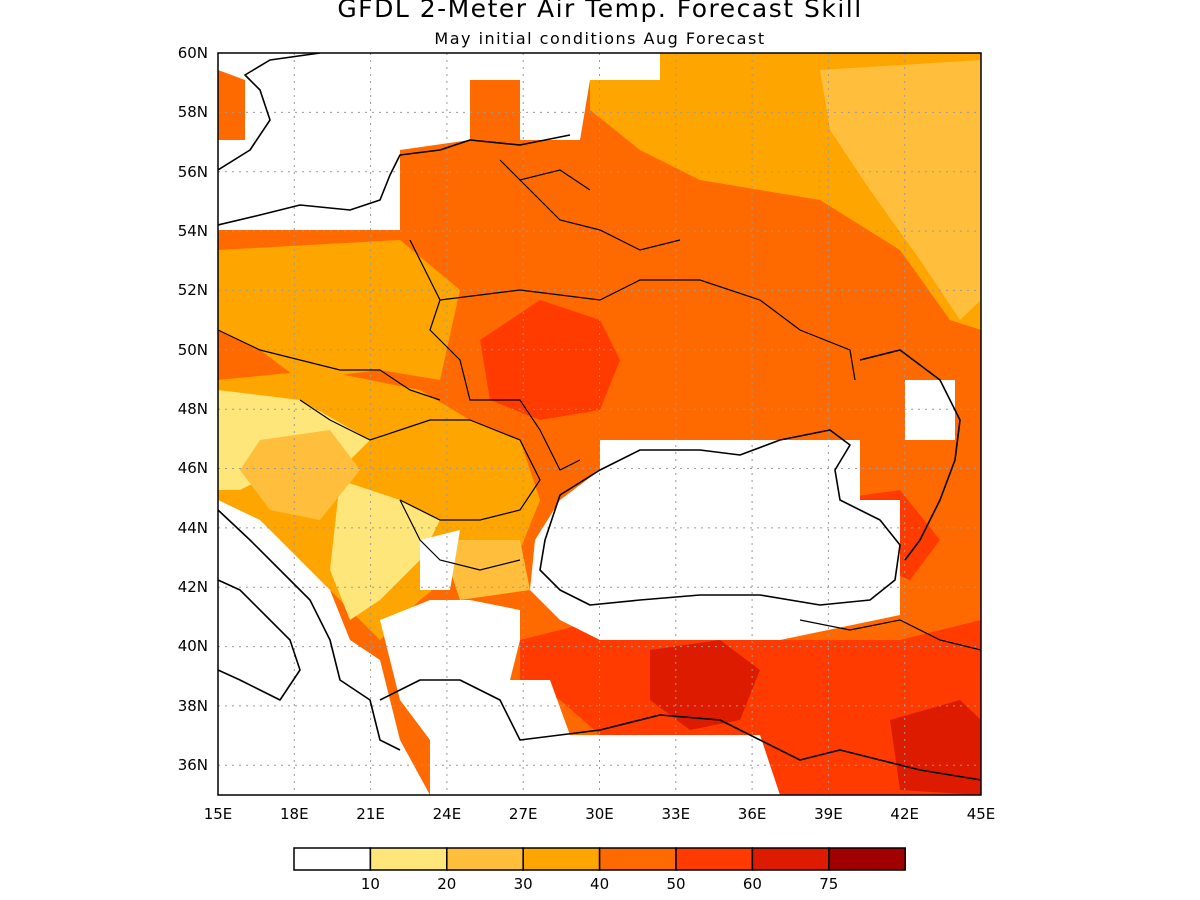  Describe the element at coordinates (600, 215) in the screenshot. I see `border-russia-belarus` at that location.